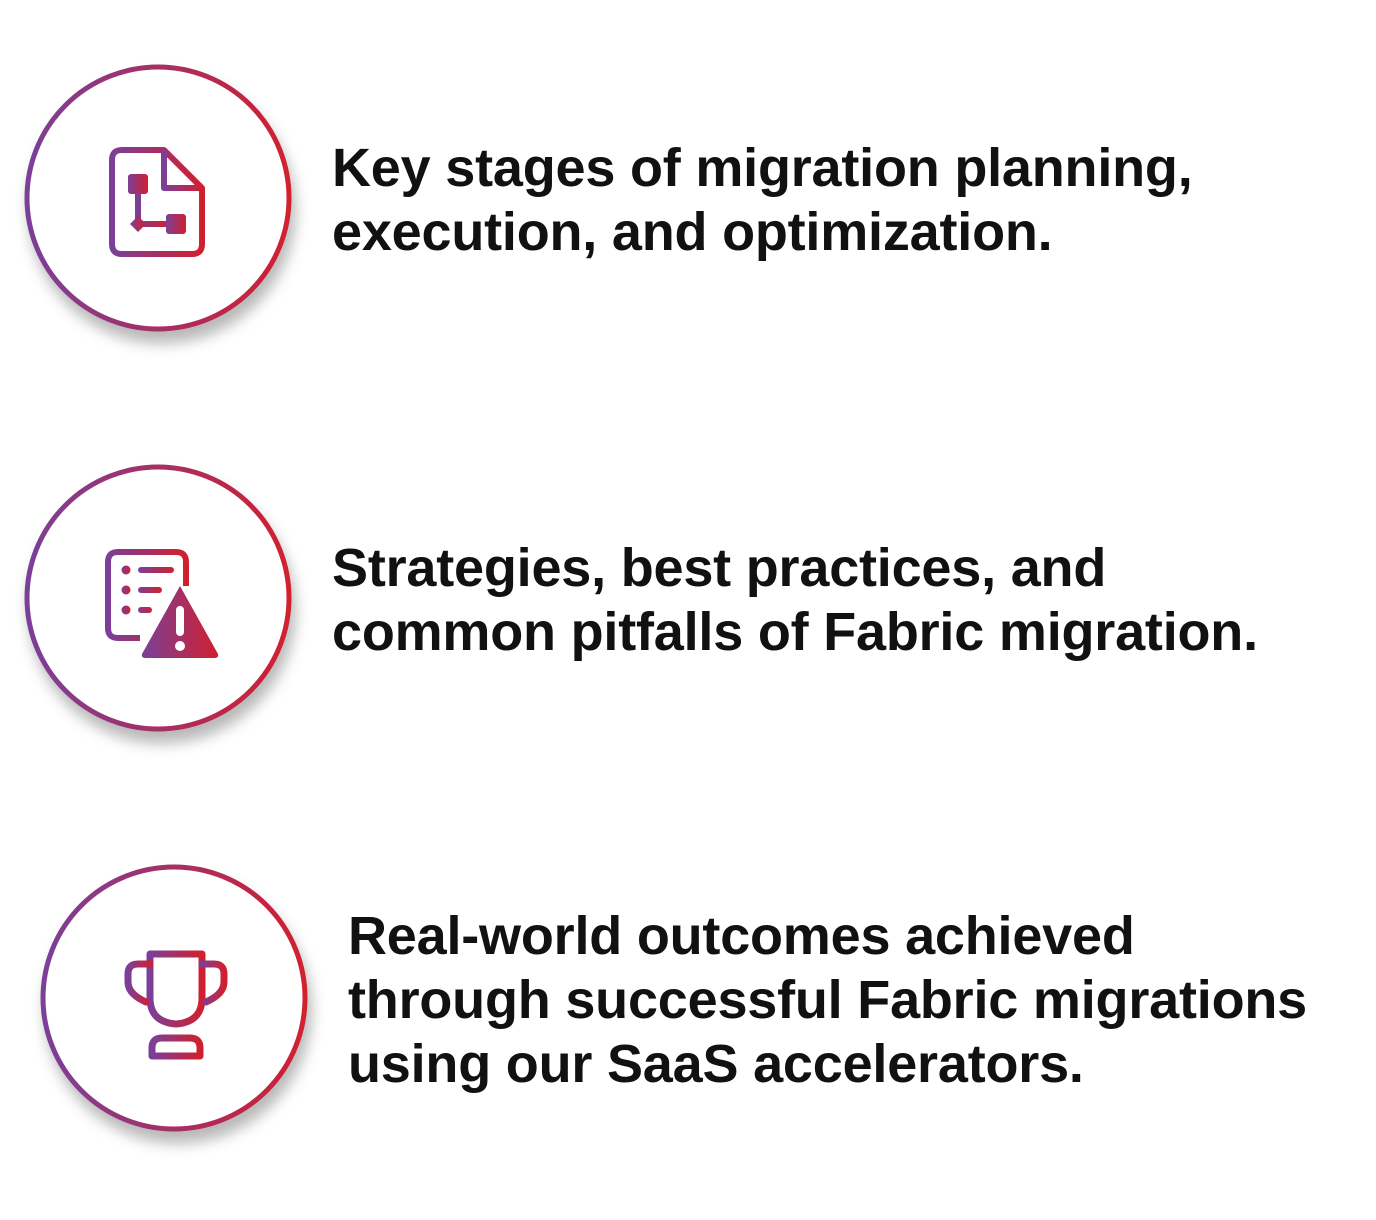 The width and height of the screenshot is (1376, 1220). I want to click on feature-line: execution, and optimization., so click(692, 232).